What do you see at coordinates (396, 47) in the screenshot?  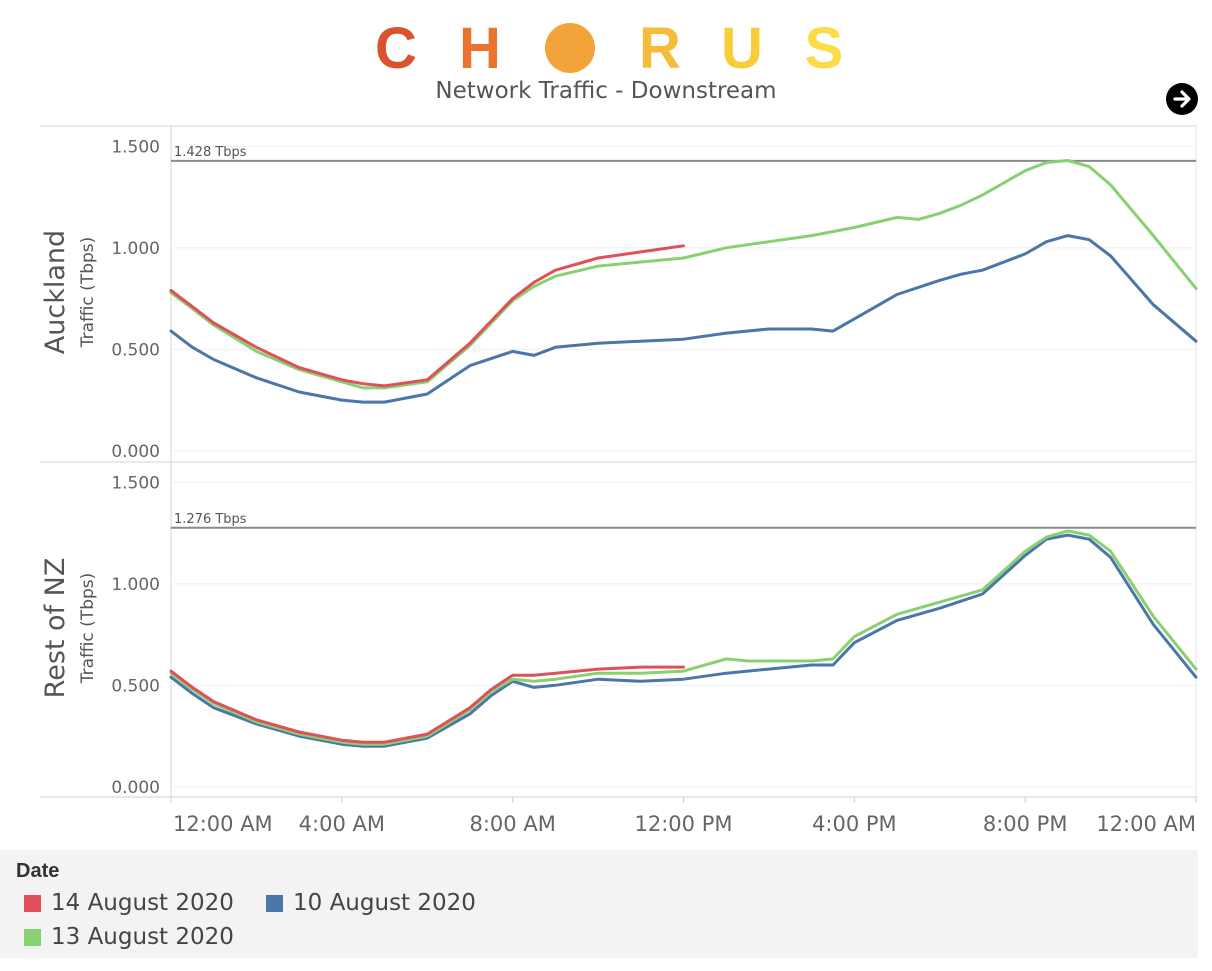 I see `logo-letter-c: C` at bounding box center [396, 47].